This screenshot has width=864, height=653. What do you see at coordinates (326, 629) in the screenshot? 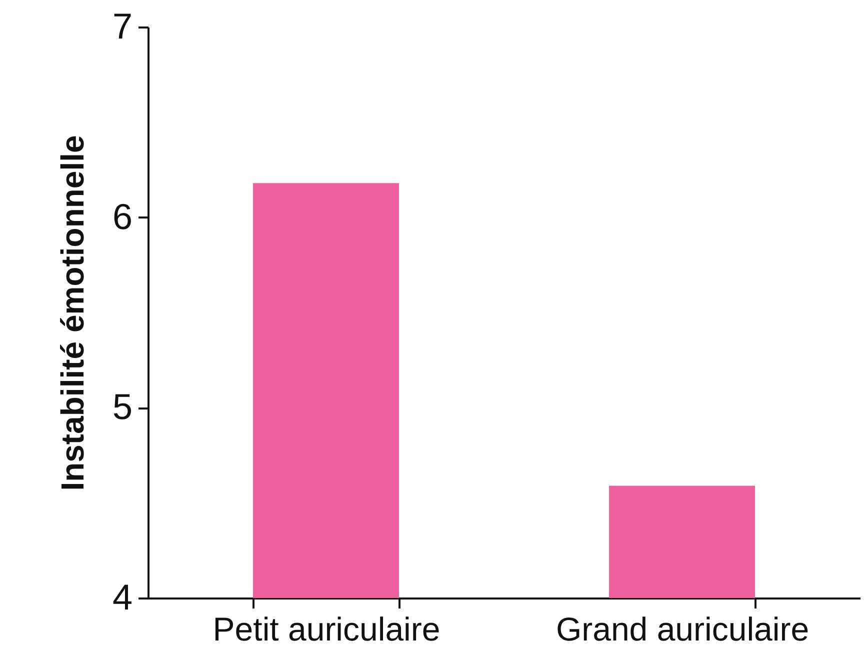
I see `x-tick-label: Petit auriculaire` at bounding box center [326, 629].